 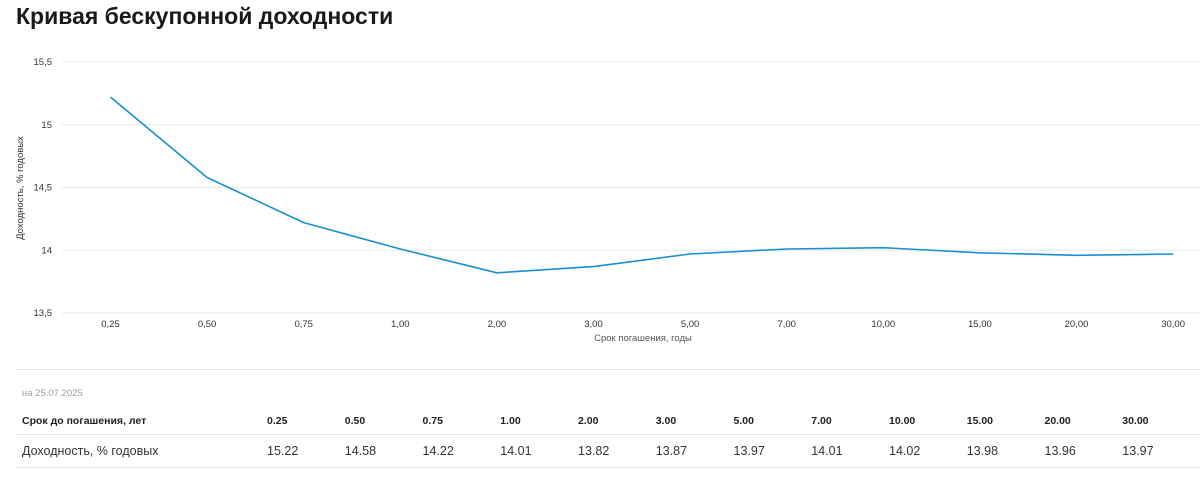 I want to click on data-date: на 25.07.2025, so click(x=52, y=393).